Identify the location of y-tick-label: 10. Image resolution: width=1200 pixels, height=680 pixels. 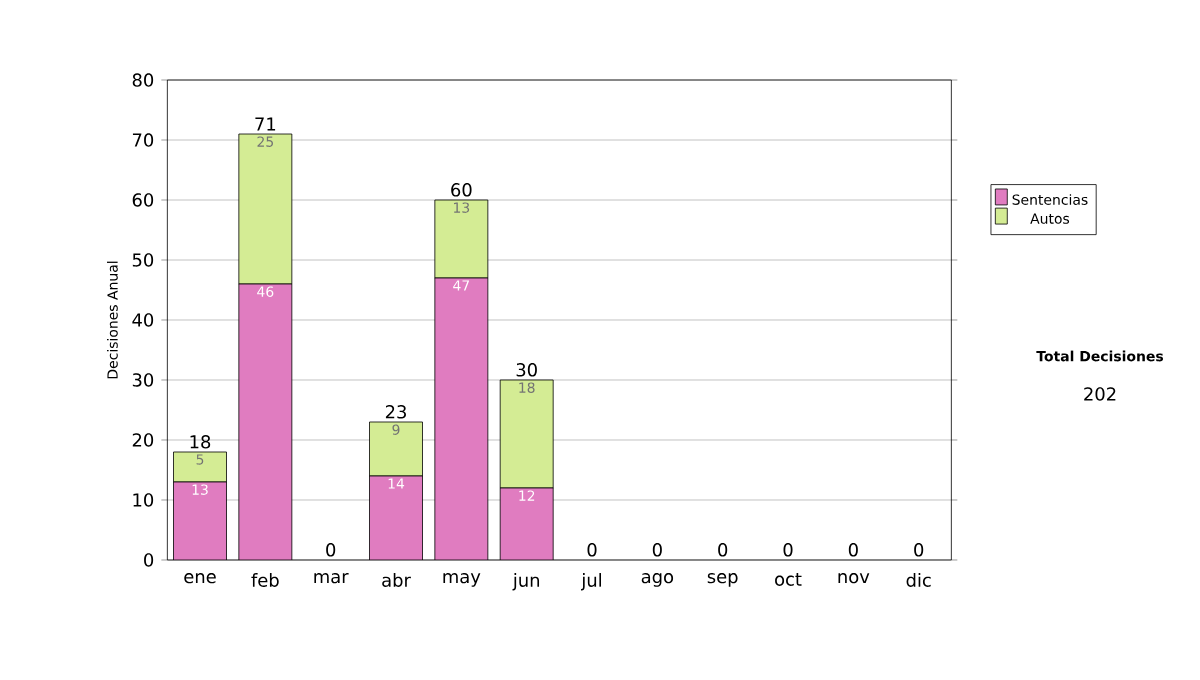
(143, 500).